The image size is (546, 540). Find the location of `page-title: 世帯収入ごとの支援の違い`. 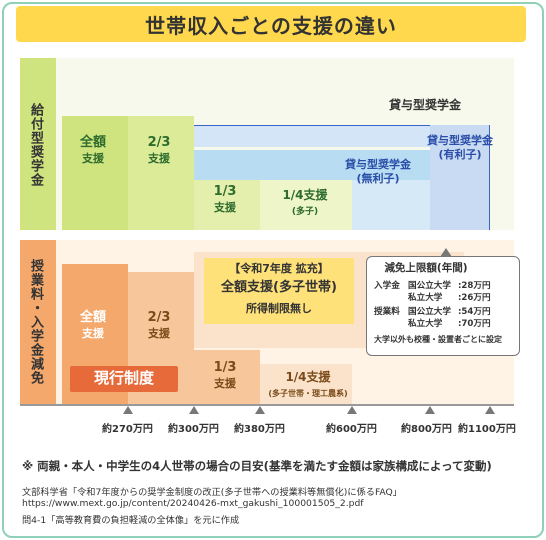

page-title: 世帯収入ごとの支援の違い is located at coordinates (271, 26).